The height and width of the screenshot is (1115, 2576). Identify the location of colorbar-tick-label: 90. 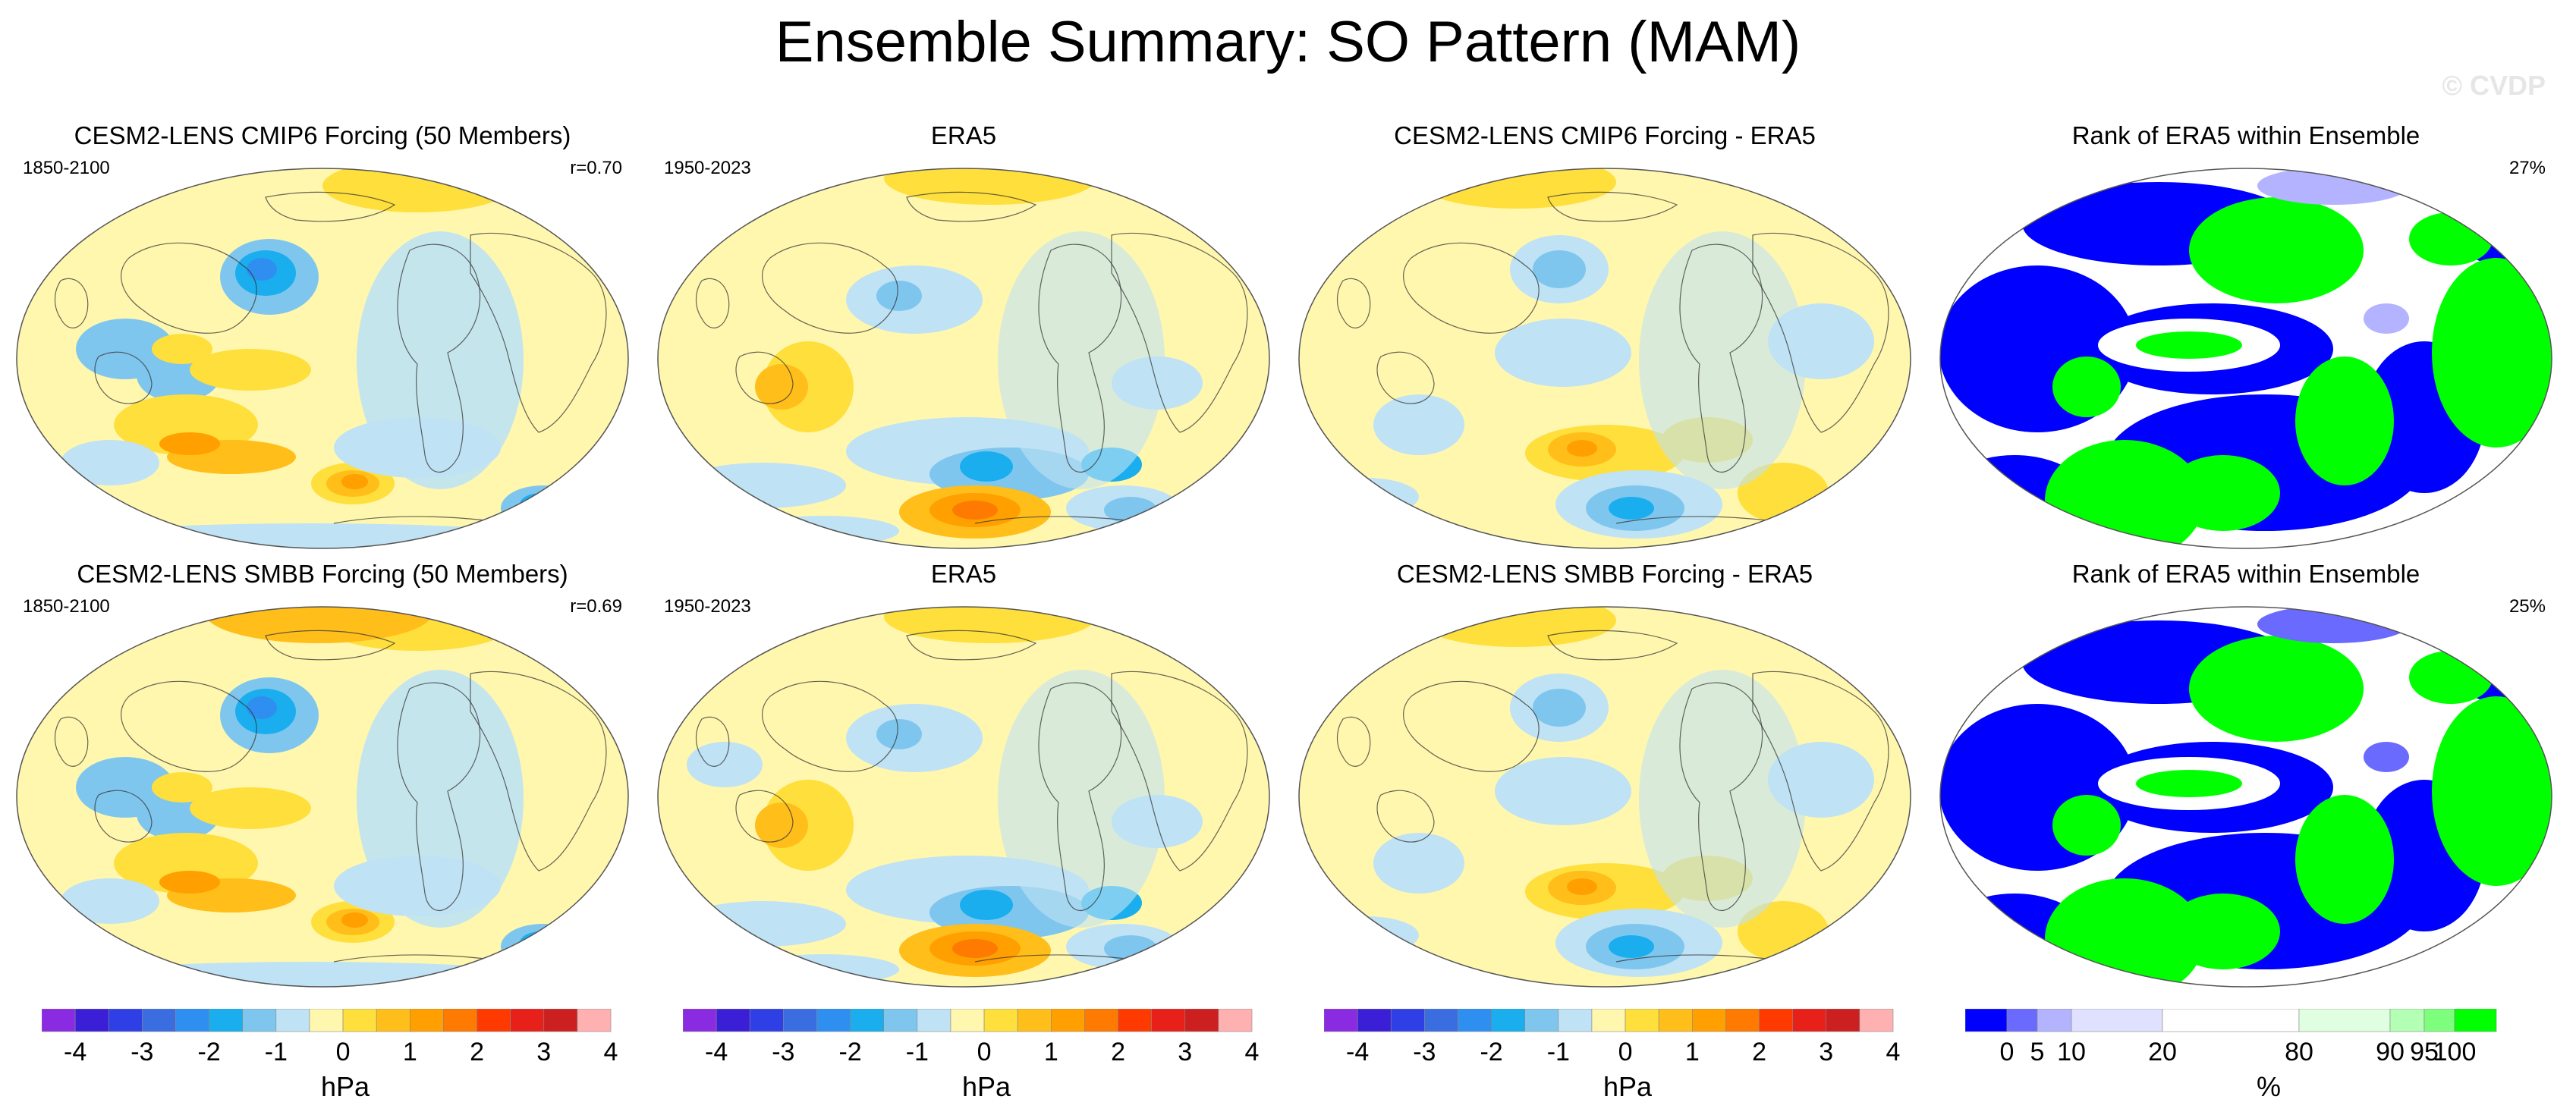
(2390, 1052).